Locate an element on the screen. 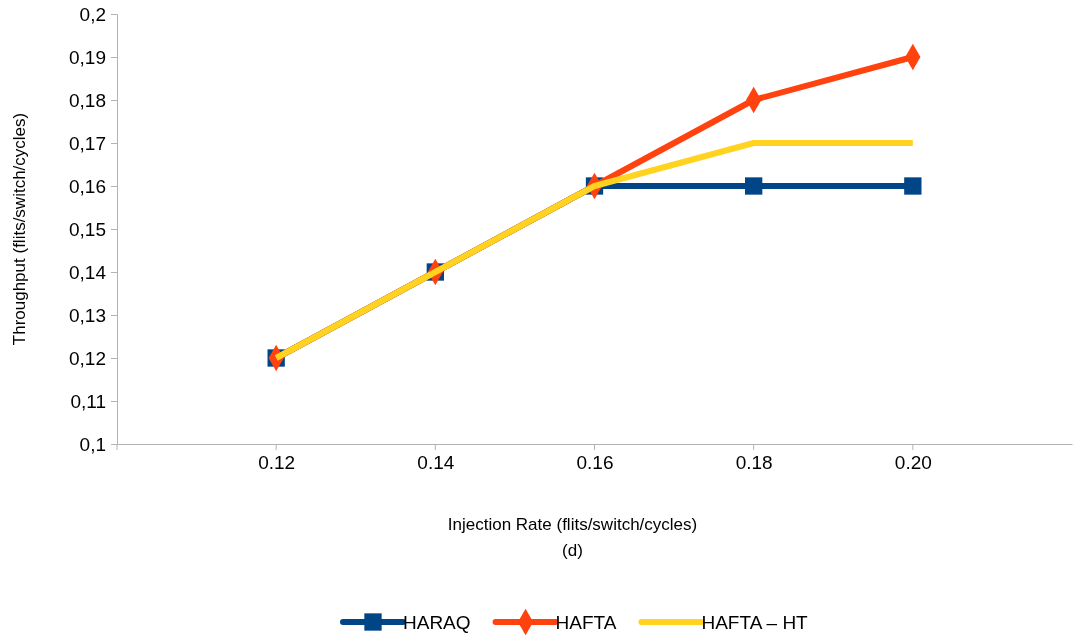  y-axis-title: Throughput (flits/switch/cycles) is located at coordinates (19, 229).